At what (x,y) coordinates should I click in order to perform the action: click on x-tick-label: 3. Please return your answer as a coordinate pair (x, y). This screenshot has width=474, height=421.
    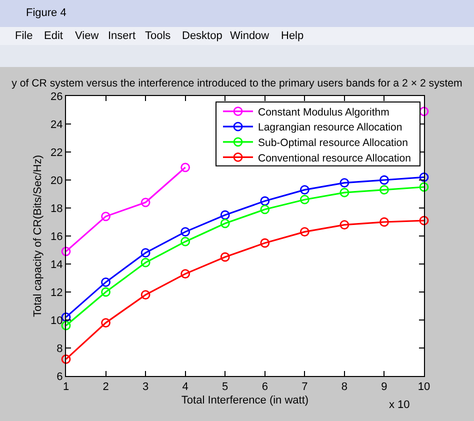
    Looking at the image, I should click on (145, 387).